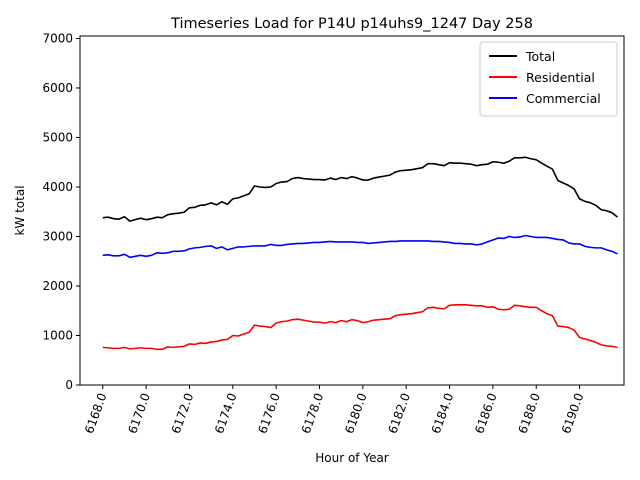 The image size is (640, 480). Describe the element at coordinates (57, 187) in the screenshot. I see `y-tick-label: 4000` at that location.